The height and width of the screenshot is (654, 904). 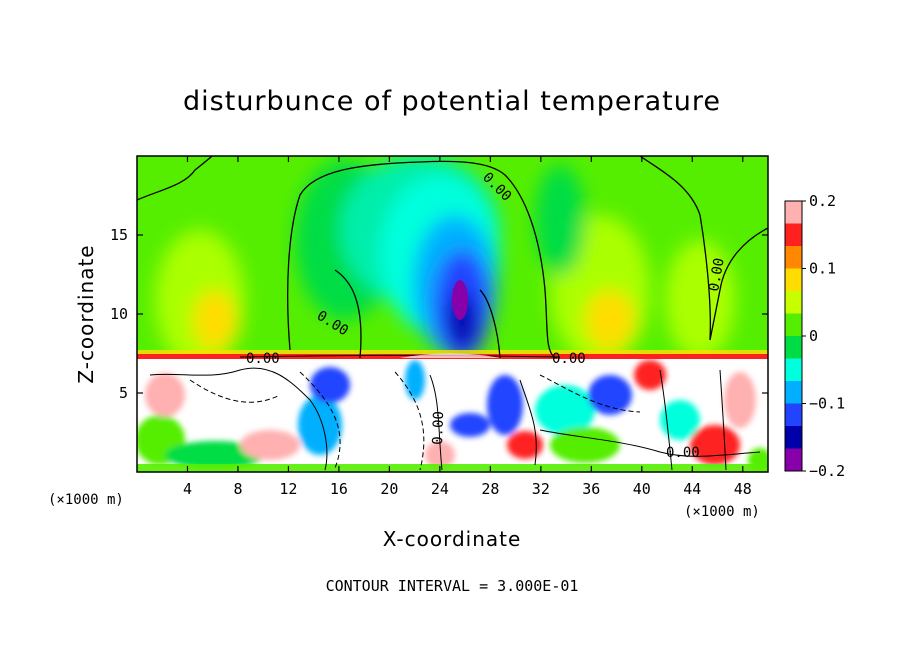 I want to click on x-tick-label: 16, so click(x=339, y=489).